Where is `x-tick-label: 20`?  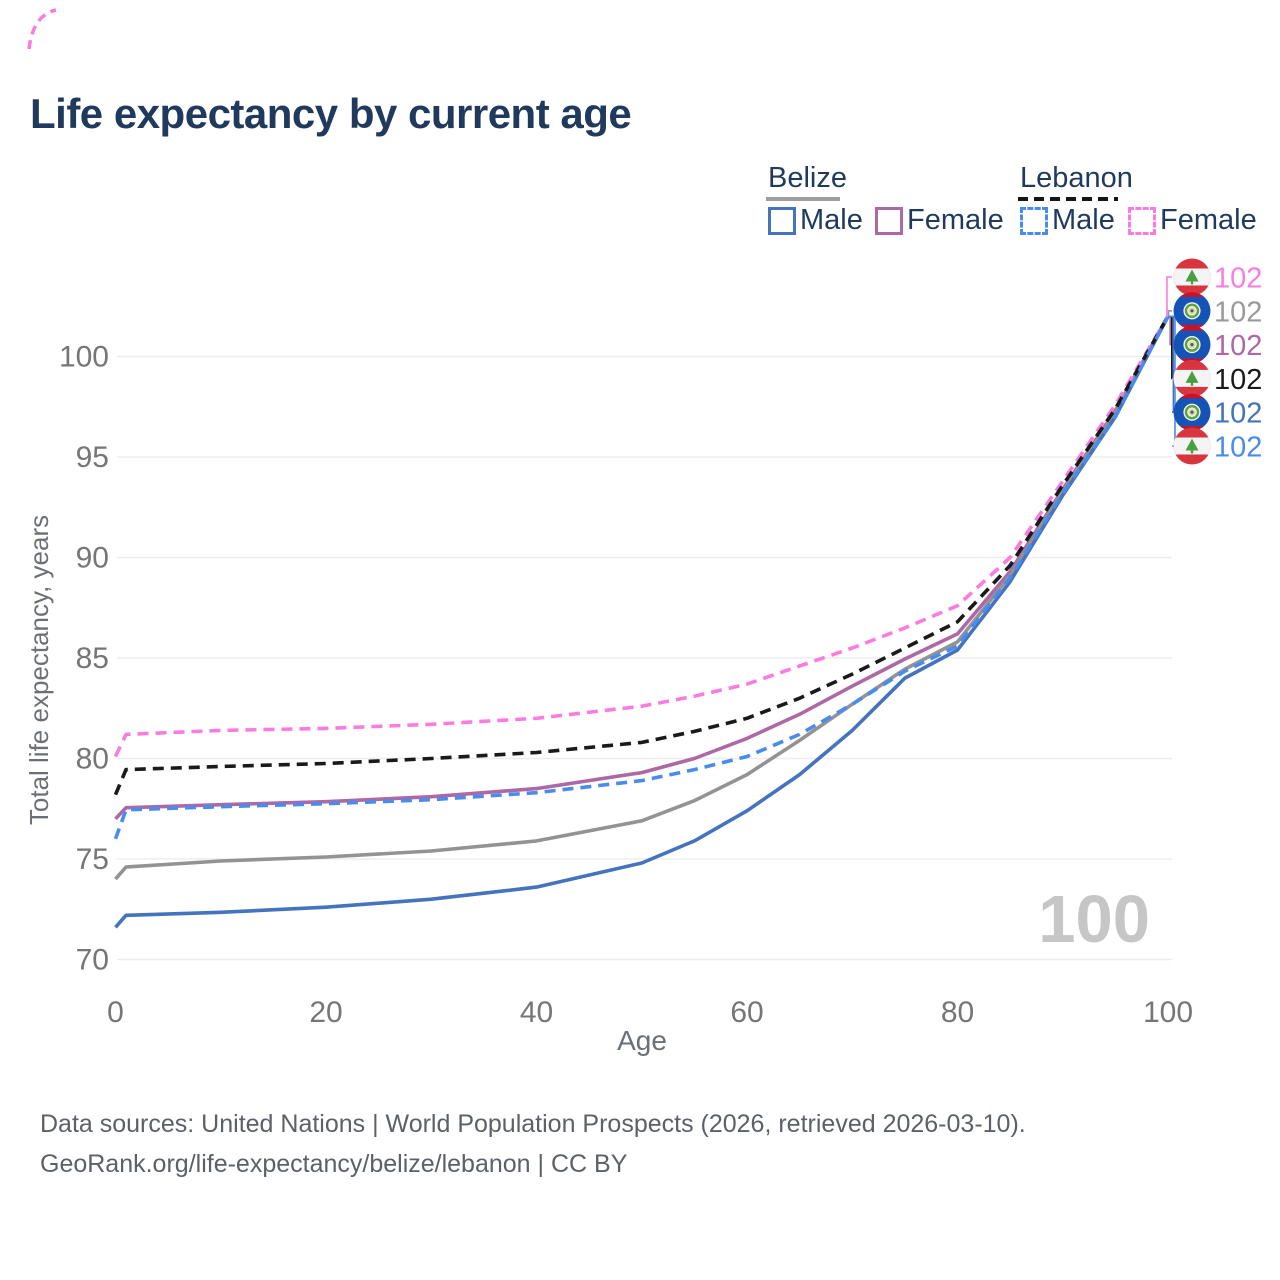
x-tick-label: 20 is located at coordinates (325, 1012).